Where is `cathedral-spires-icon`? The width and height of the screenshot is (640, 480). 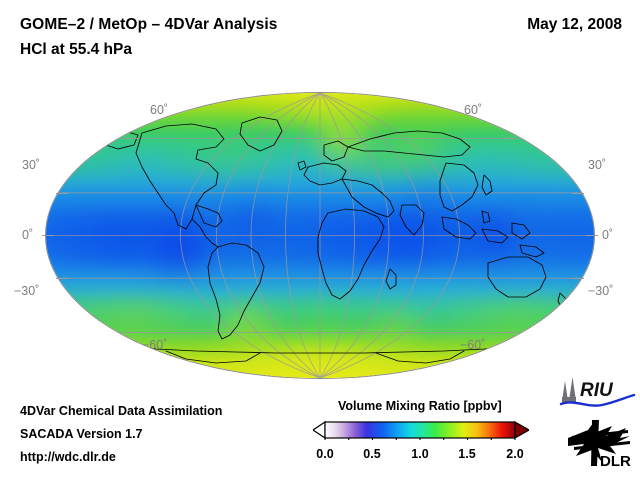
cathedral-spires-icon is located at coordinates (569, 389).